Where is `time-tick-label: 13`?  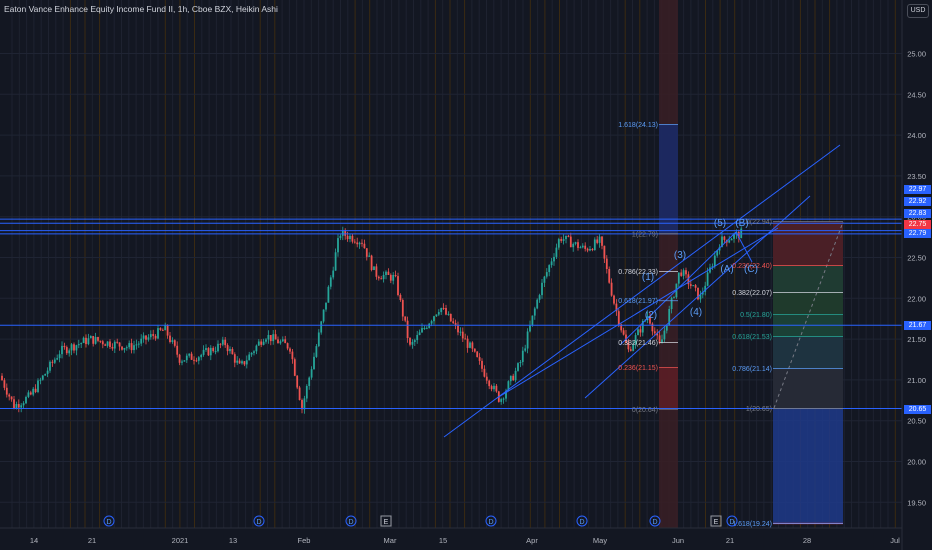 time-tick-label: 13 is located at coordinates (233, 540).